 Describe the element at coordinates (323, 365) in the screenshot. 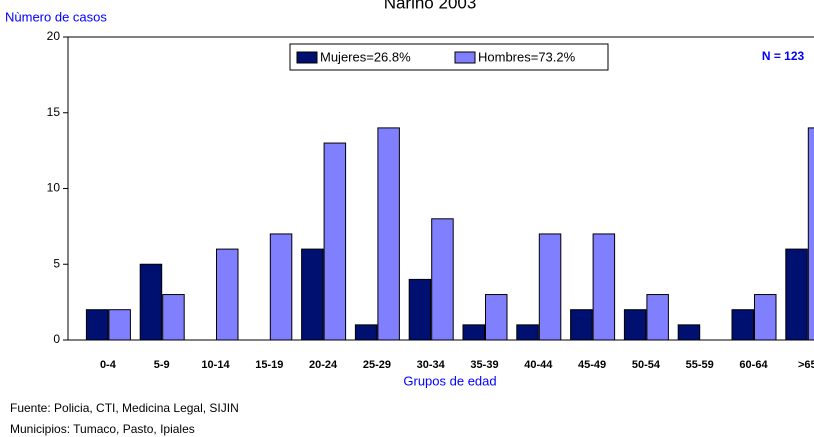

I see `x-tick-label: 20-24` at that location.